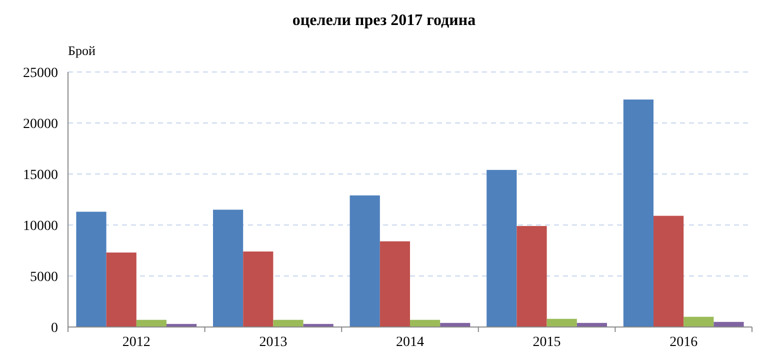 The image size is (768, 355). Describe the element at coordinates (136, 342) in the screenshot. I see `x-tick-label: 2012` at that location.